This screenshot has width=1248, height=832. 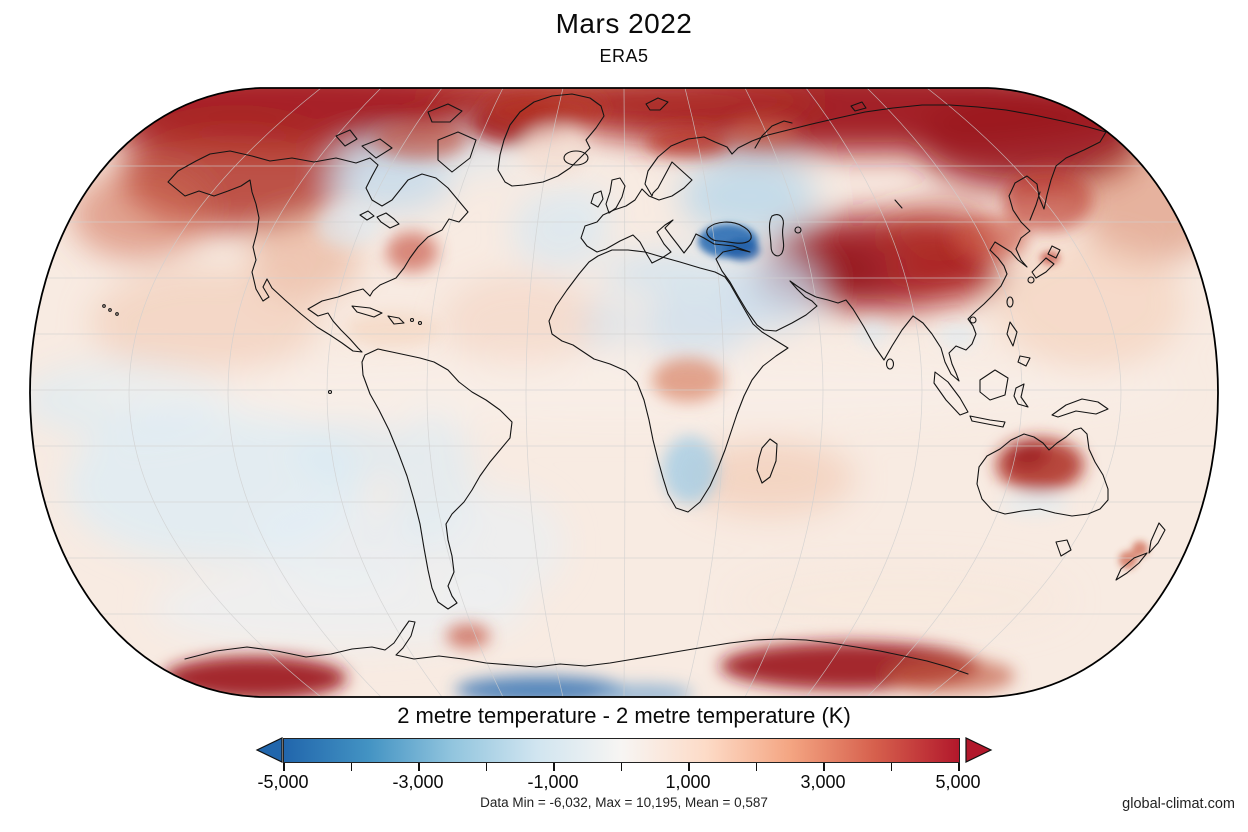 I want to click on colorbar-tick-label: -1,000, so click(x=553, y=782).